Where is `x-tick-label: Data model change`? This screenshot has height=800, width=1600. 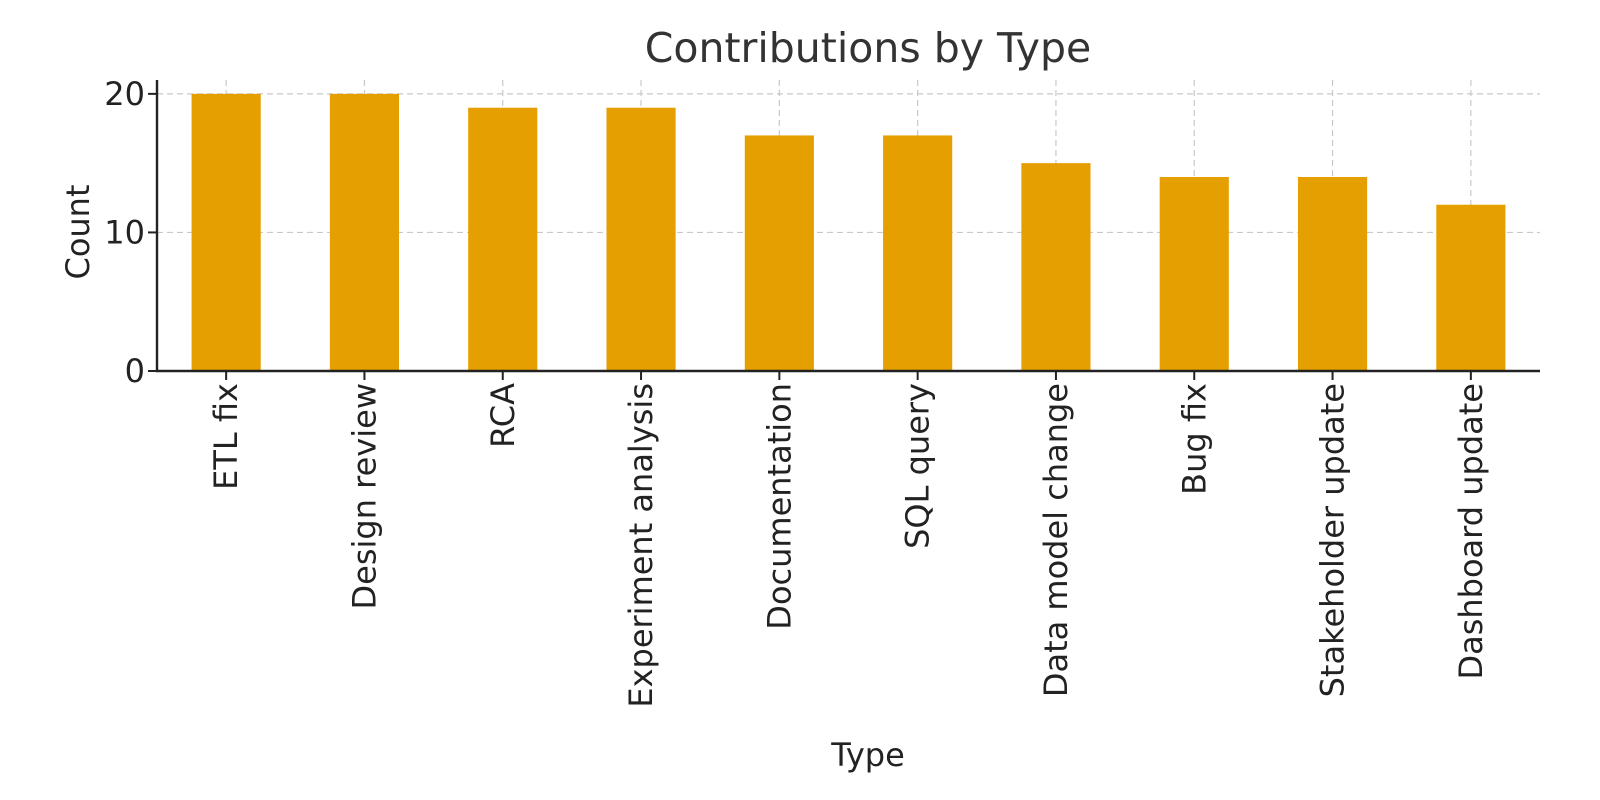
x-tick-label: Data model change is located at coordinates (1056, 540).